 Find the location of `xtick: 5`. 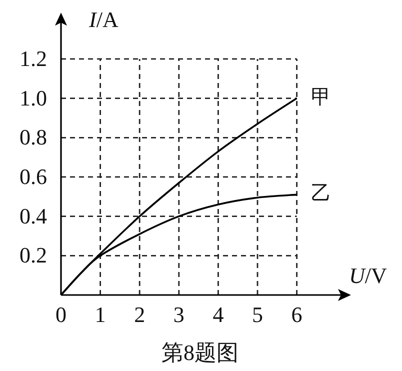

xtick: 5 is located at coordinates (257, 314).